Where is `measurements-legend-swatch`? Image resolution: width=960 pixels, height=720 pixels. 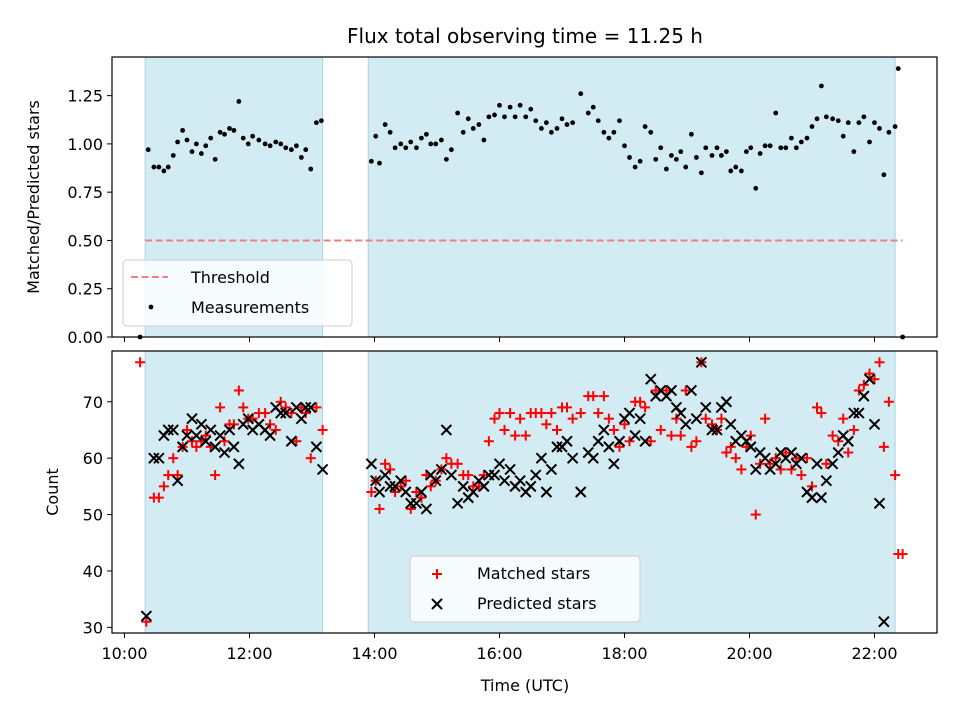
measurements-legend-swatch is located at coordinates (151, 307).